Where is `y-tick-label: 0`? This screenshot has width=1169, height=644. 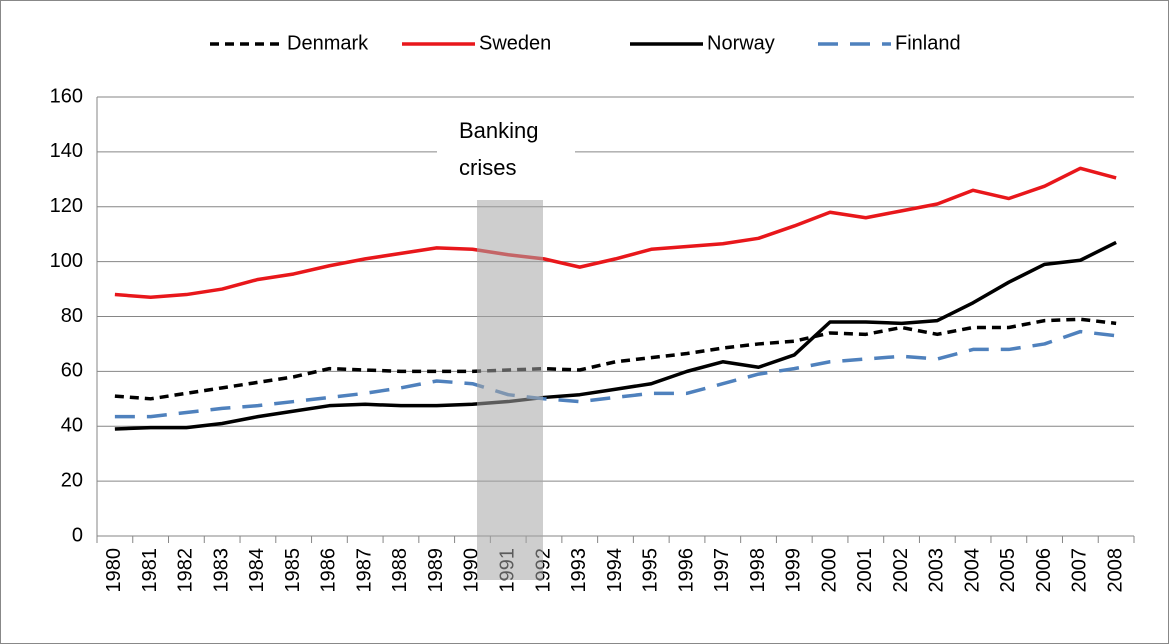 y-tick-label: 0 is located at coordinates (77, 535).